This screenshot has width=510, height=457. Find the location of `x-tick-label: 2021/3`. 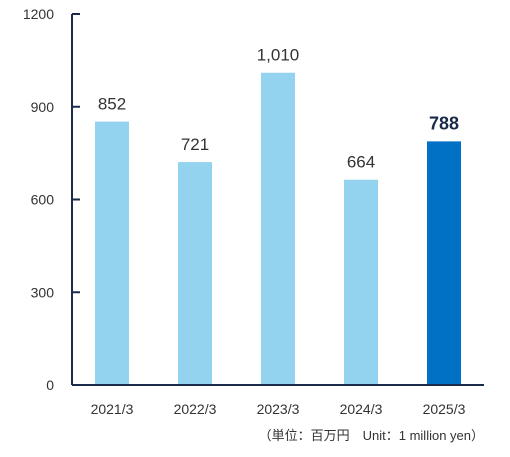

x-tick-label: 2021/3 is located at coordinates (112, 409).